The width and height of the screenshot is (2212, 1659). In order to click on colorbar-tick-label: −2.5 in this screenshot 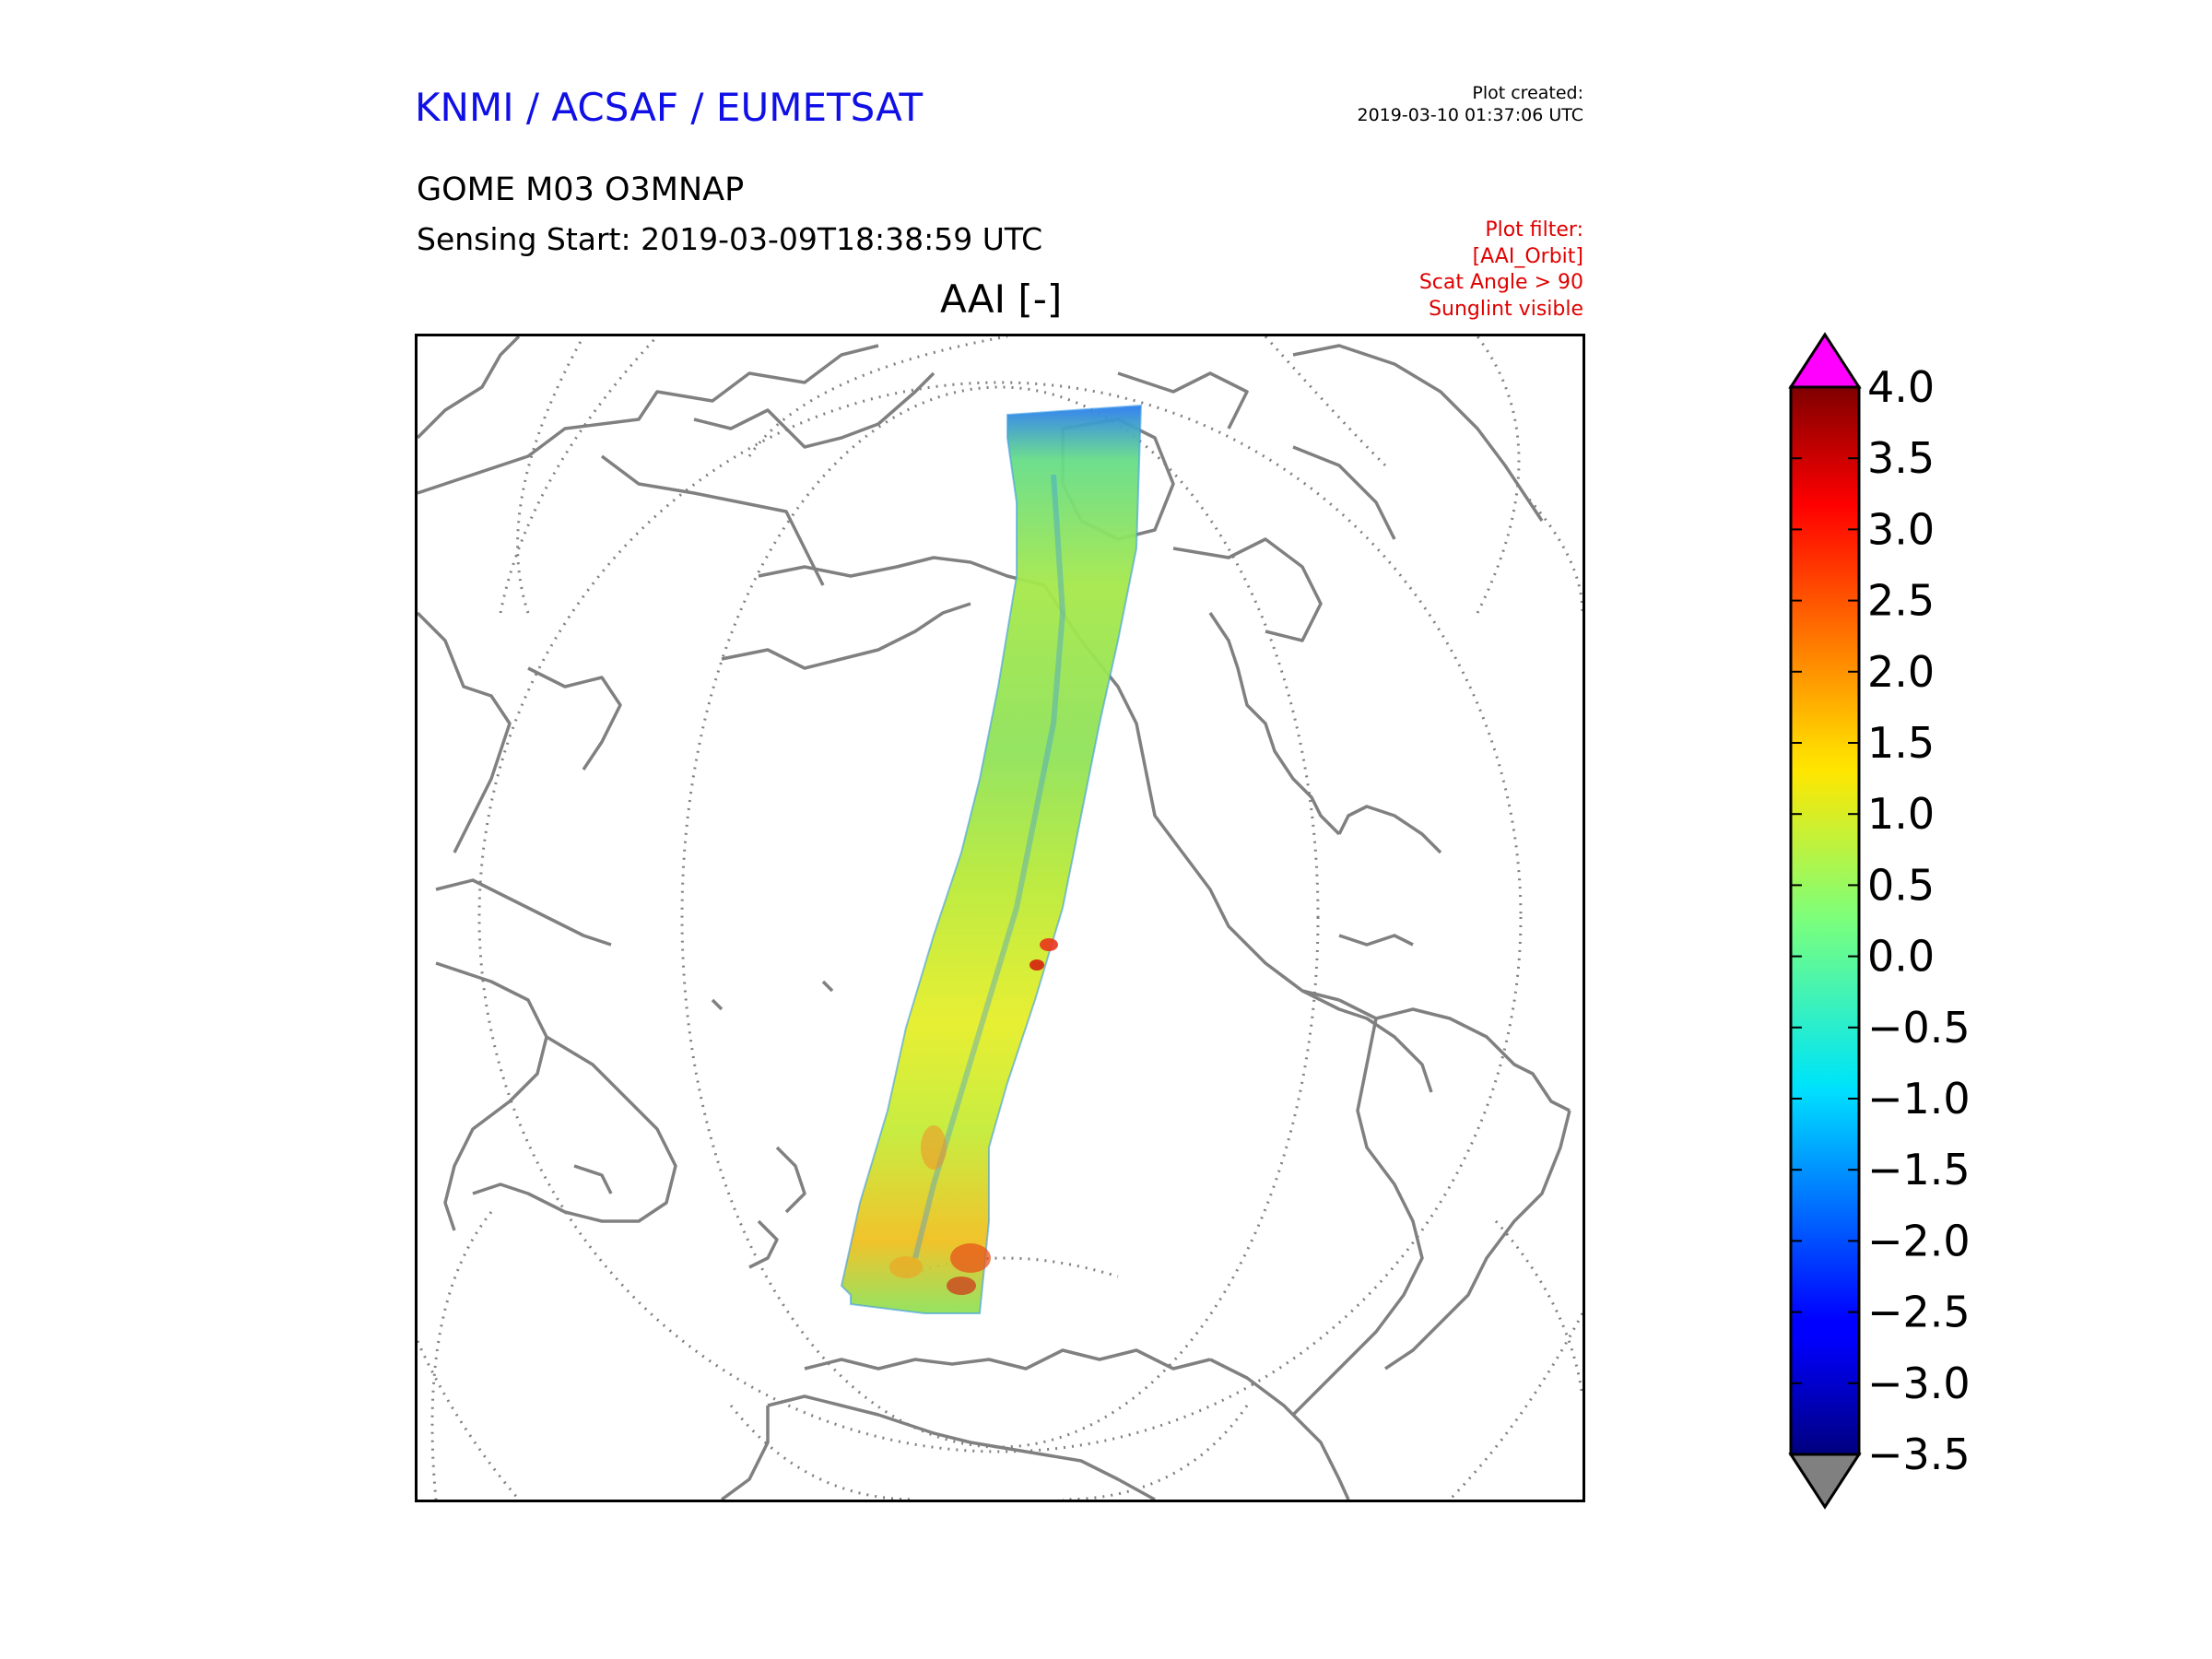, I will do `click(1919, 1312)`.